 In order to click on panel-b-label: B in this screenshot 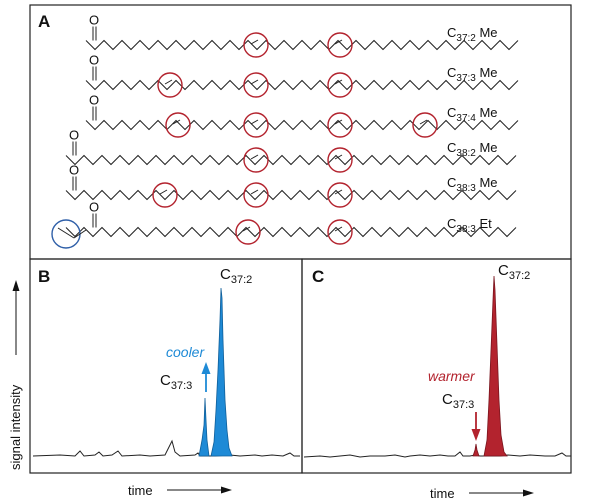, I will do `click(44, 276)`.